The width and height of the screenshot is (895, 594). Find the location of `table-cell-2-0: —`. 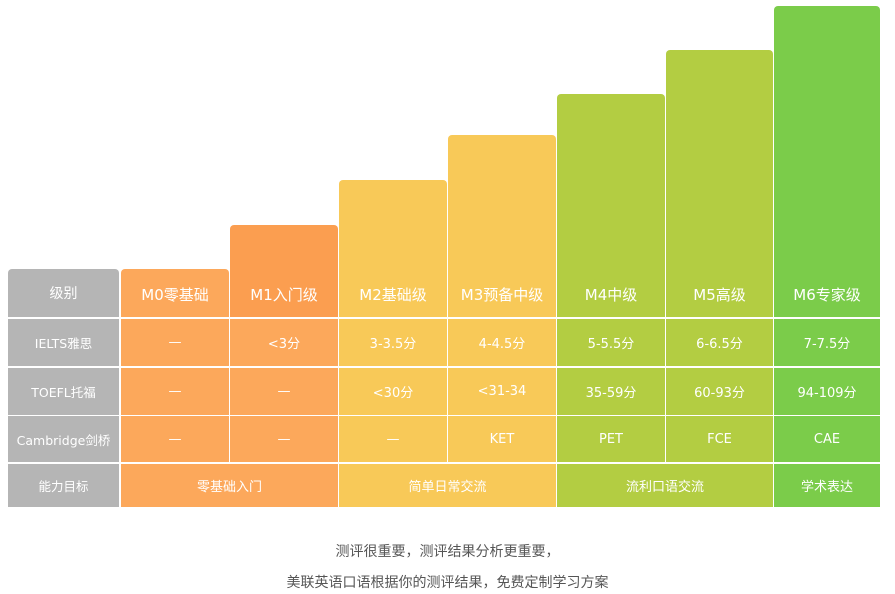

table-cell-2-0: — is located at coordinates (175, 439).